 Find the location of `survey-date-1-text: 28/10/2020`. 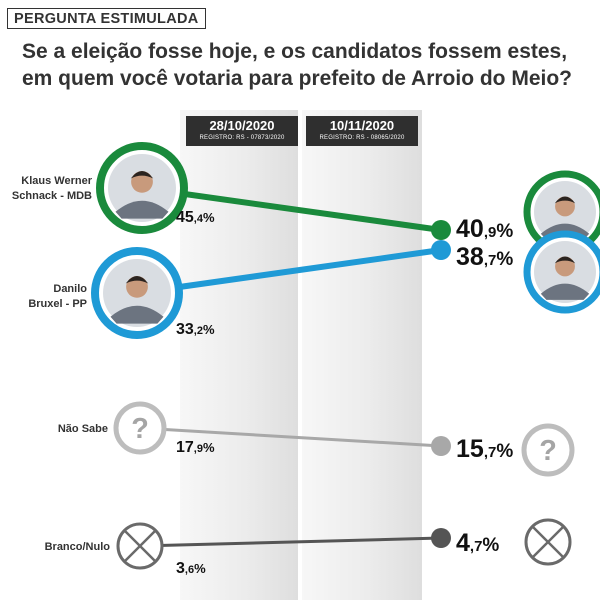

survey-date-1-text: 28/10/2020 is located at coordinates (242, 125).